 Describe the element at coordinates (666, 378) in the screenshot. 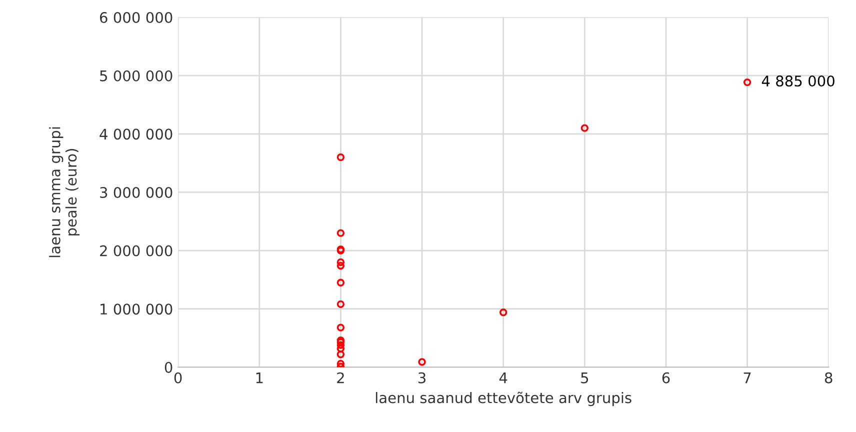

I see `x-tick-label: 6` at that location.